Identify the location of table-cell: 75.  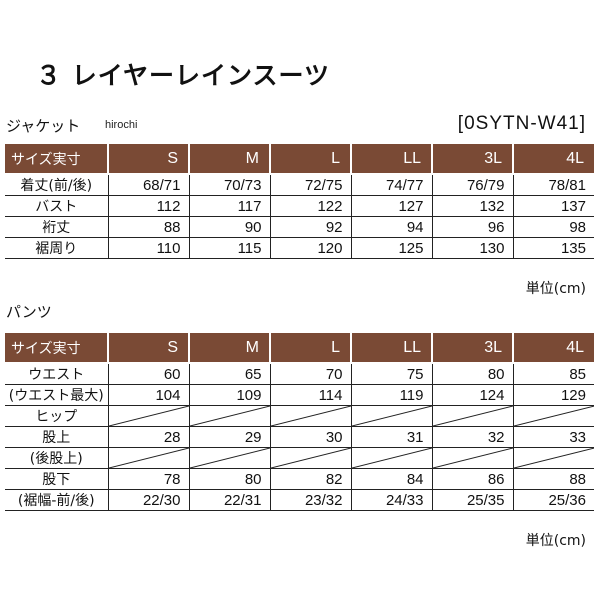
(391, 374).